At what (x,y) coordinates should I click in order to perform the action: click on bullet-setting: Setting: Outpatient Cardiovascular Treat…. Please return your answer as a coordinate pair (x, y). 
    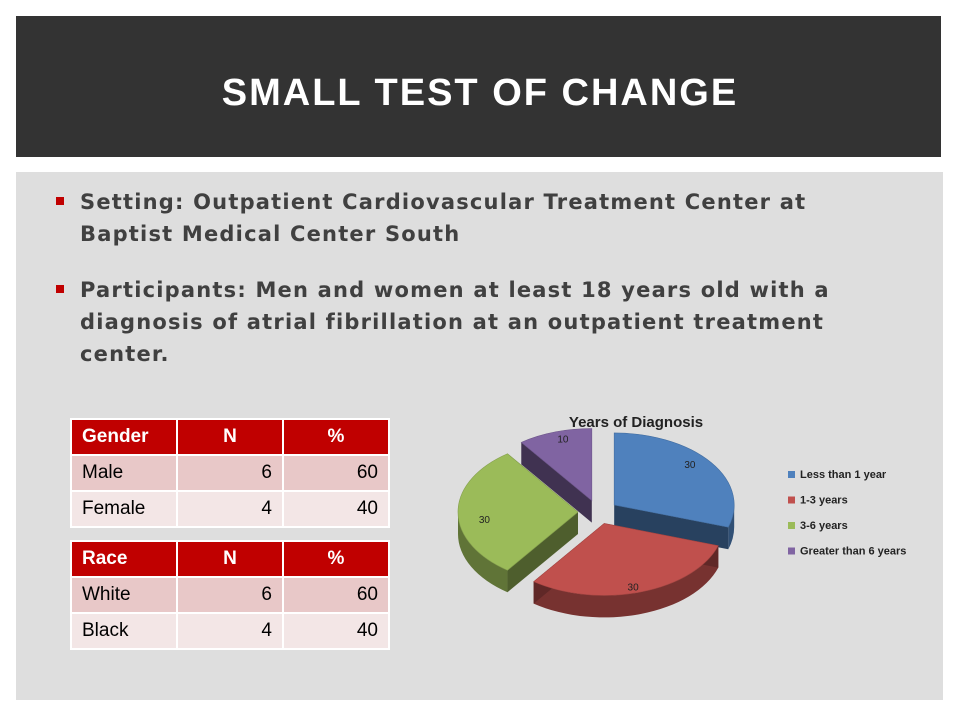
    Looking at the image, I should click on (466, 218).